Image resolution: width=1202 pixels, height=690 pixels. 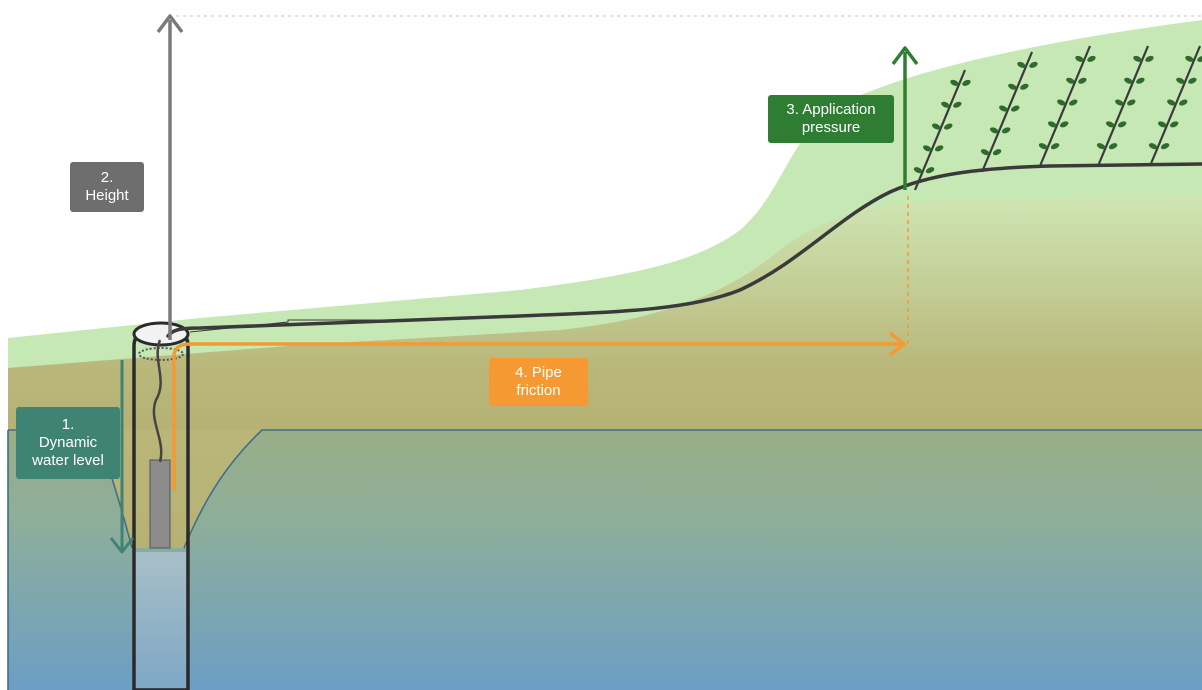 I want to click on dwl-label-line2: water level, so click(x=68, y=460).